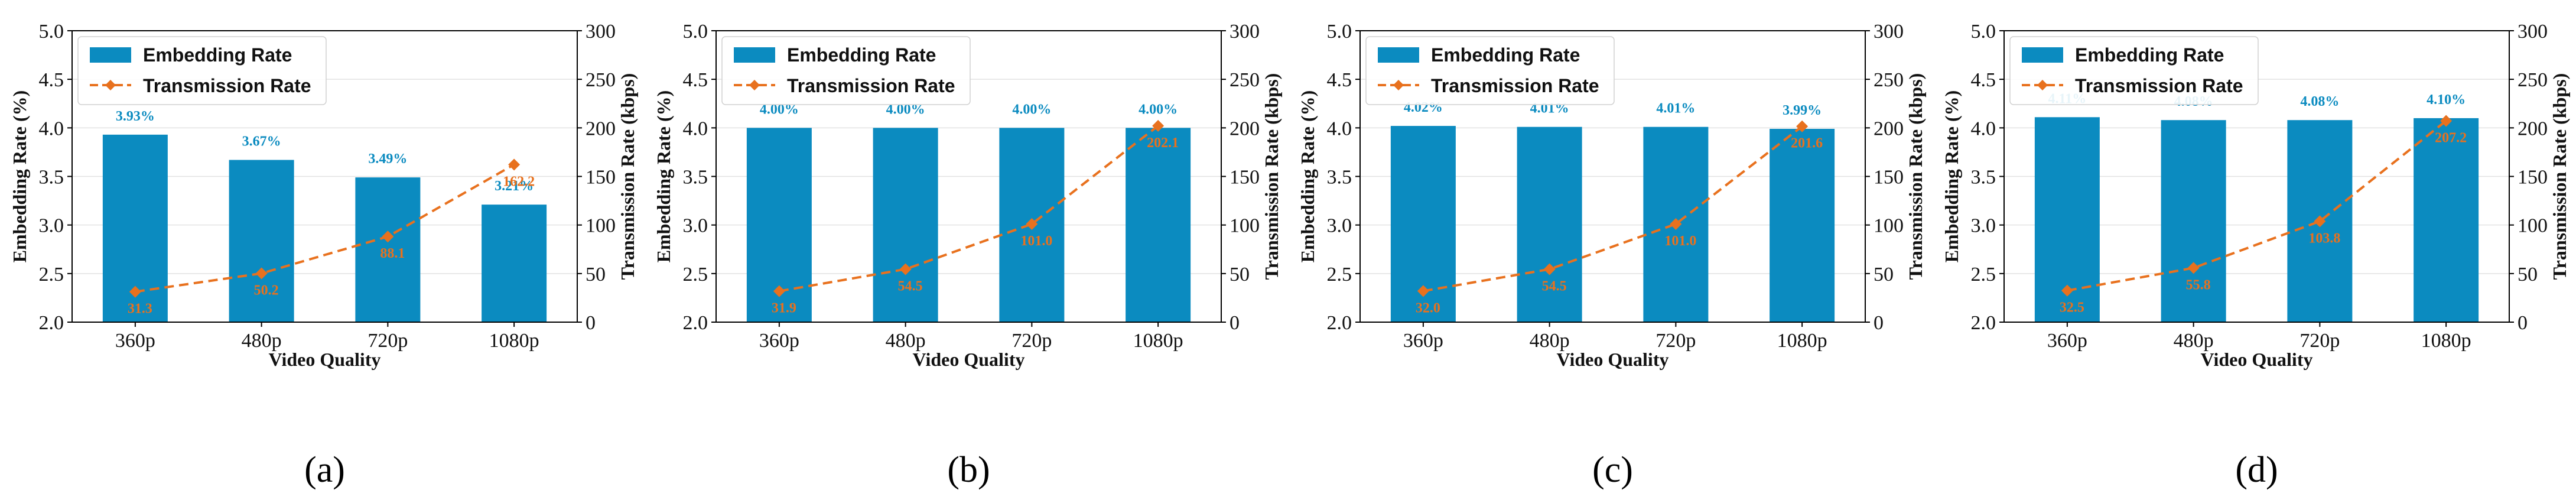 Image resolution: width=2576 pixels, height=503 pixels. I want to click on bar-value-label: 3.21%, so click(514, 186).